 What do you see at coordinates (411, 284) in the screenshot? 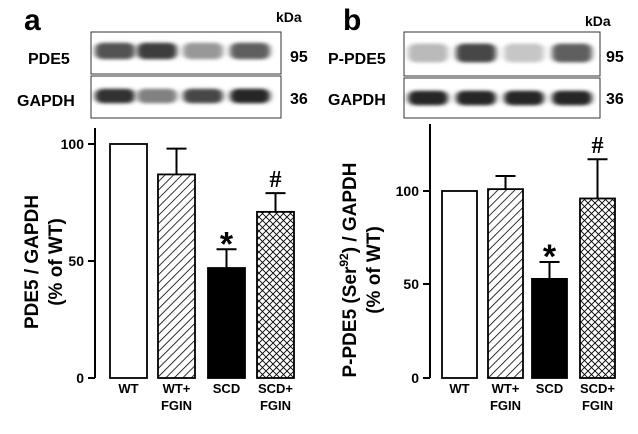
I see `panel-b-tick-label-50: 50` at bounding box center [411, 284].